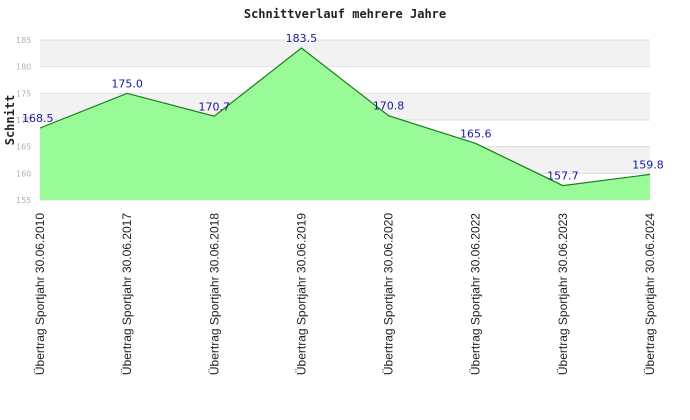 The image size is (690, 420). What do you see at coordinates (127, 294) in the screenshot?
I see `x-tick-label: Übertrag Sportjahr 30.06.2017` at bounding box center [127, 294].